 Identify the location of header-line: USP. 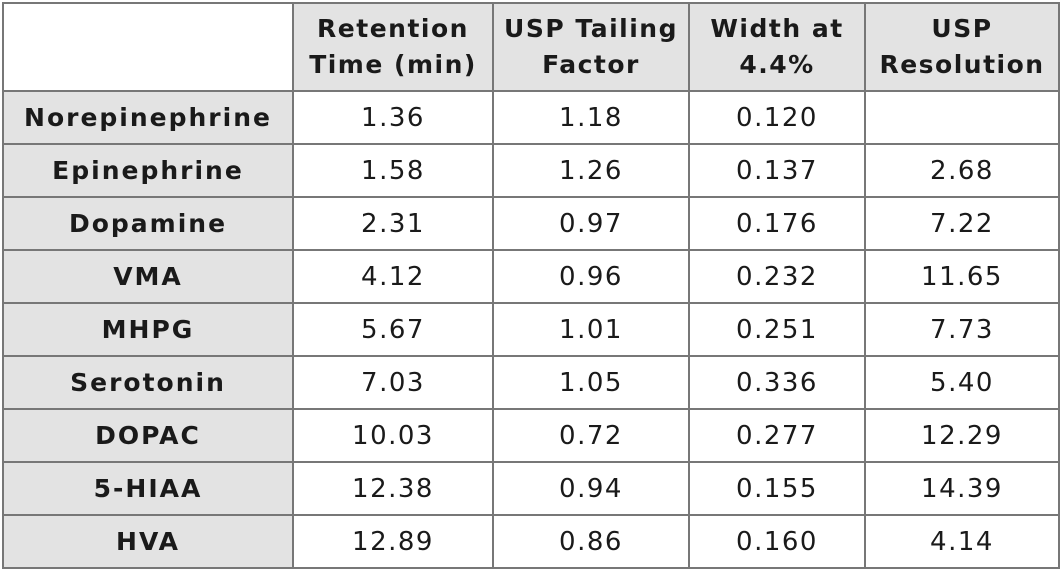
(962, 28).